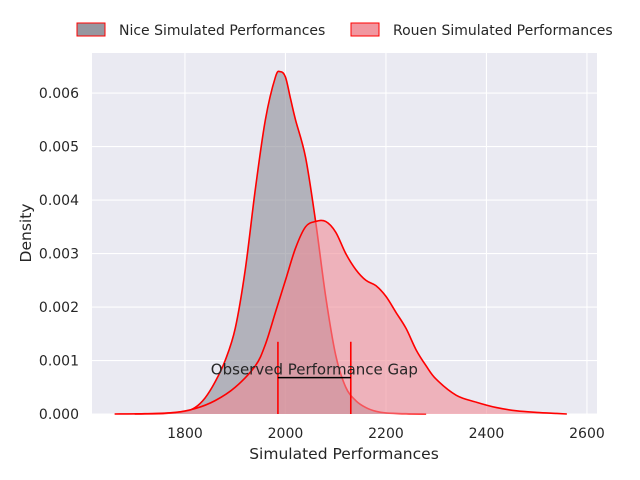 The height and width of the screenshot is (480, 640). I want to click on y-tick-label: 0.006, so click(59, 94).